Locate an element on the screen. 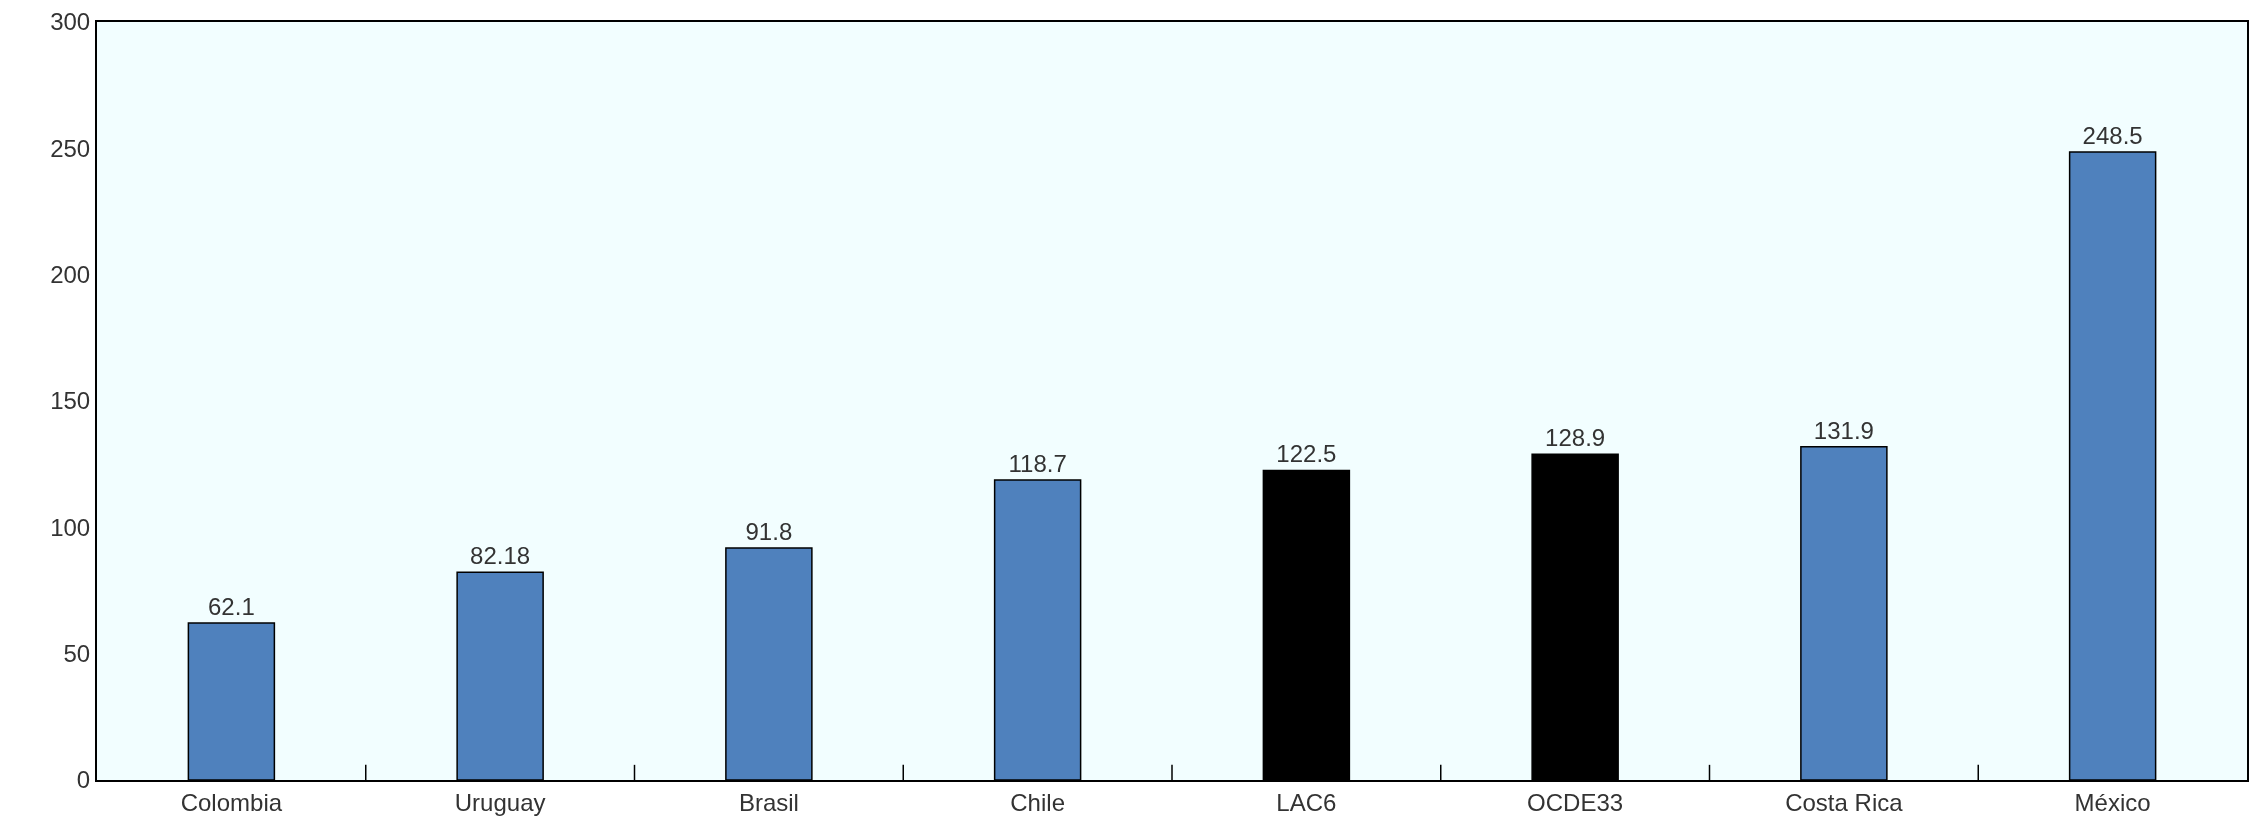 This screenshot has width=2257, height=830. y-tick-label: 200 is located at coordinates (70, 275).